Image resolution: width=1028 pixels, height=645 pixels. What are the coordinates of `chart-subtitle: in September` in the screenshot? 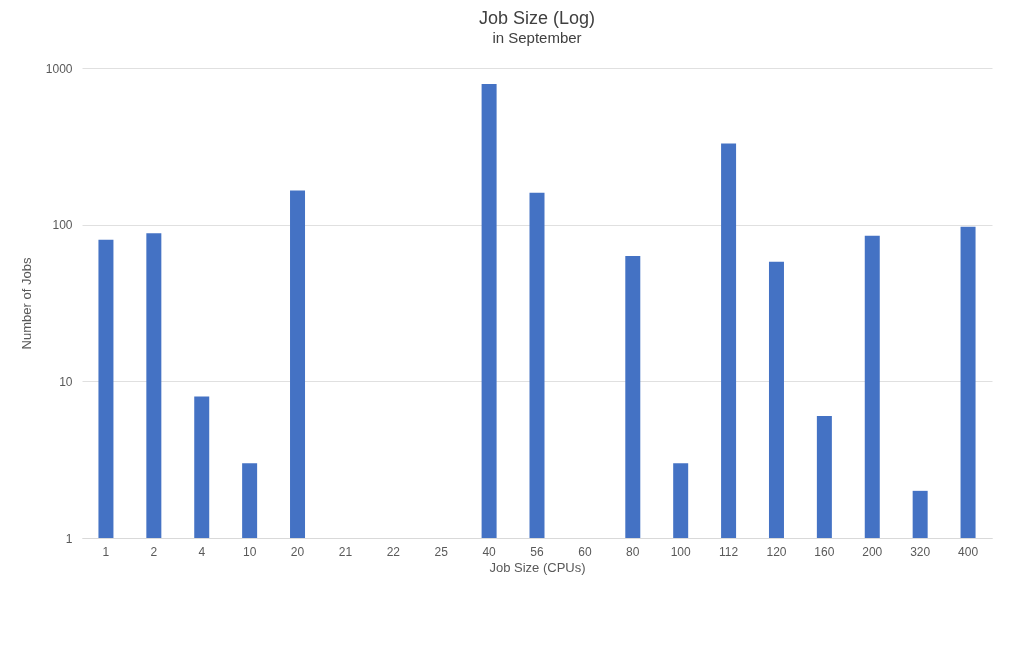 It's located at (537, 37).